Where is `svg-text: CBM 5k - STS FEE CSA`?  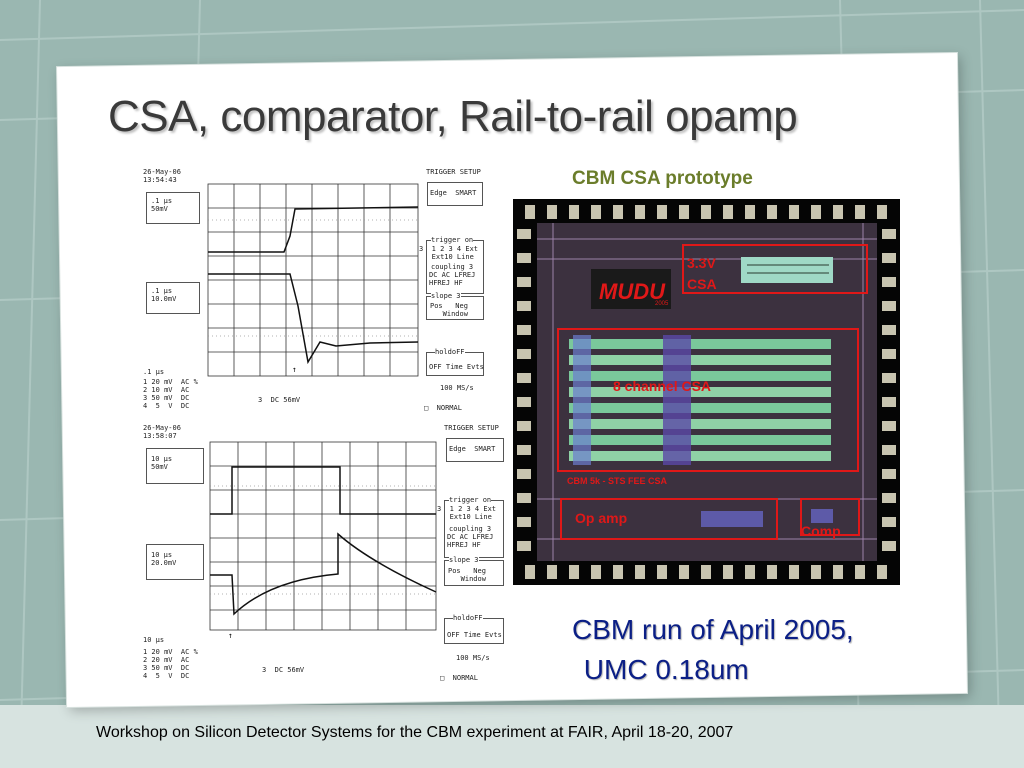
svg-text: CBM 5k - STS FEE CSA is located at coordinates (617, 481).